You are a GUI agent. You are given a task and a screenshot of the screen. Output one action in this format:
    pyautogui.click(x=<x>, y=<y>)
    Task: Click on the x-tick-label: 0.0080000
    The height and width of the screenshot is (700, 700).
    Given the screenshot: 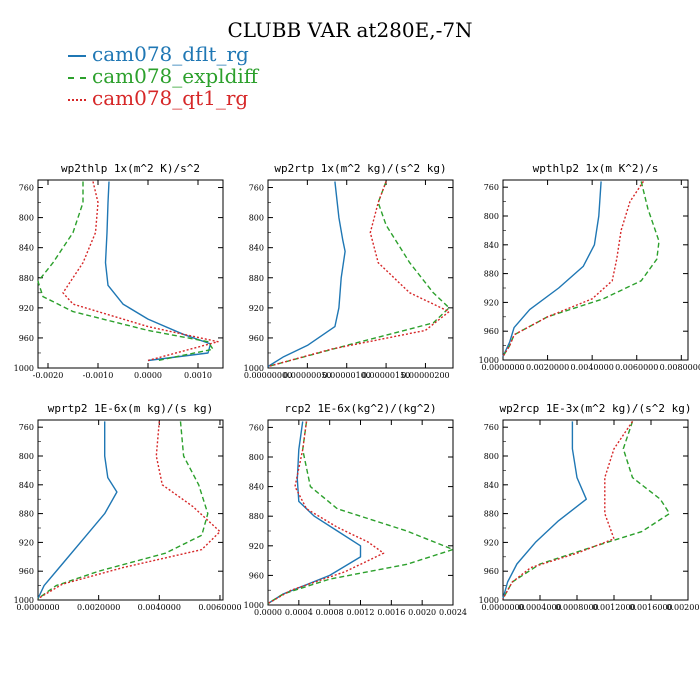 What is the action you would take?
    pyautogui.click(x=680, y=367)
    